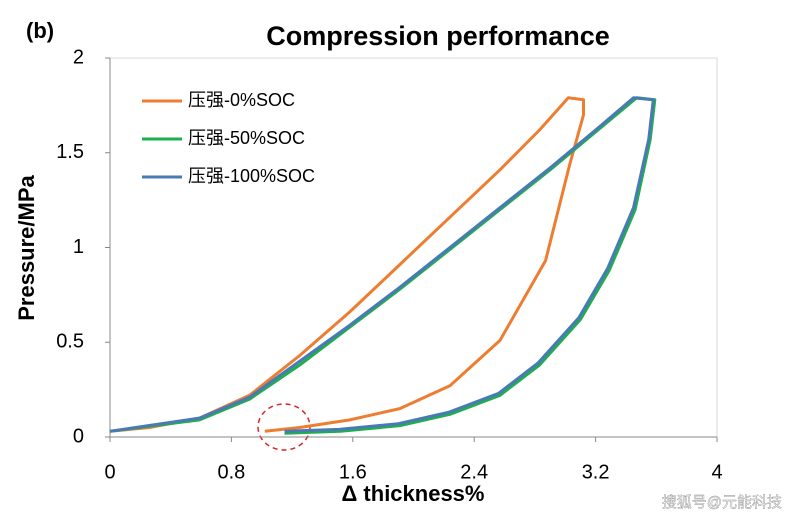 The image size is (794, 520). I want to click on y-tick-label: 0.5, so click(70, 342).